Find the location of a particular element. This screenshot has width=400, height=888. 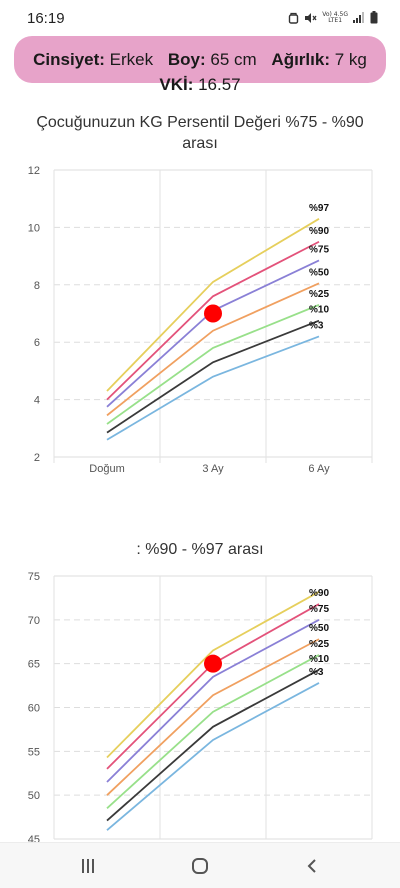

y-tick-label: 70 is located at coordinates (34, 621).